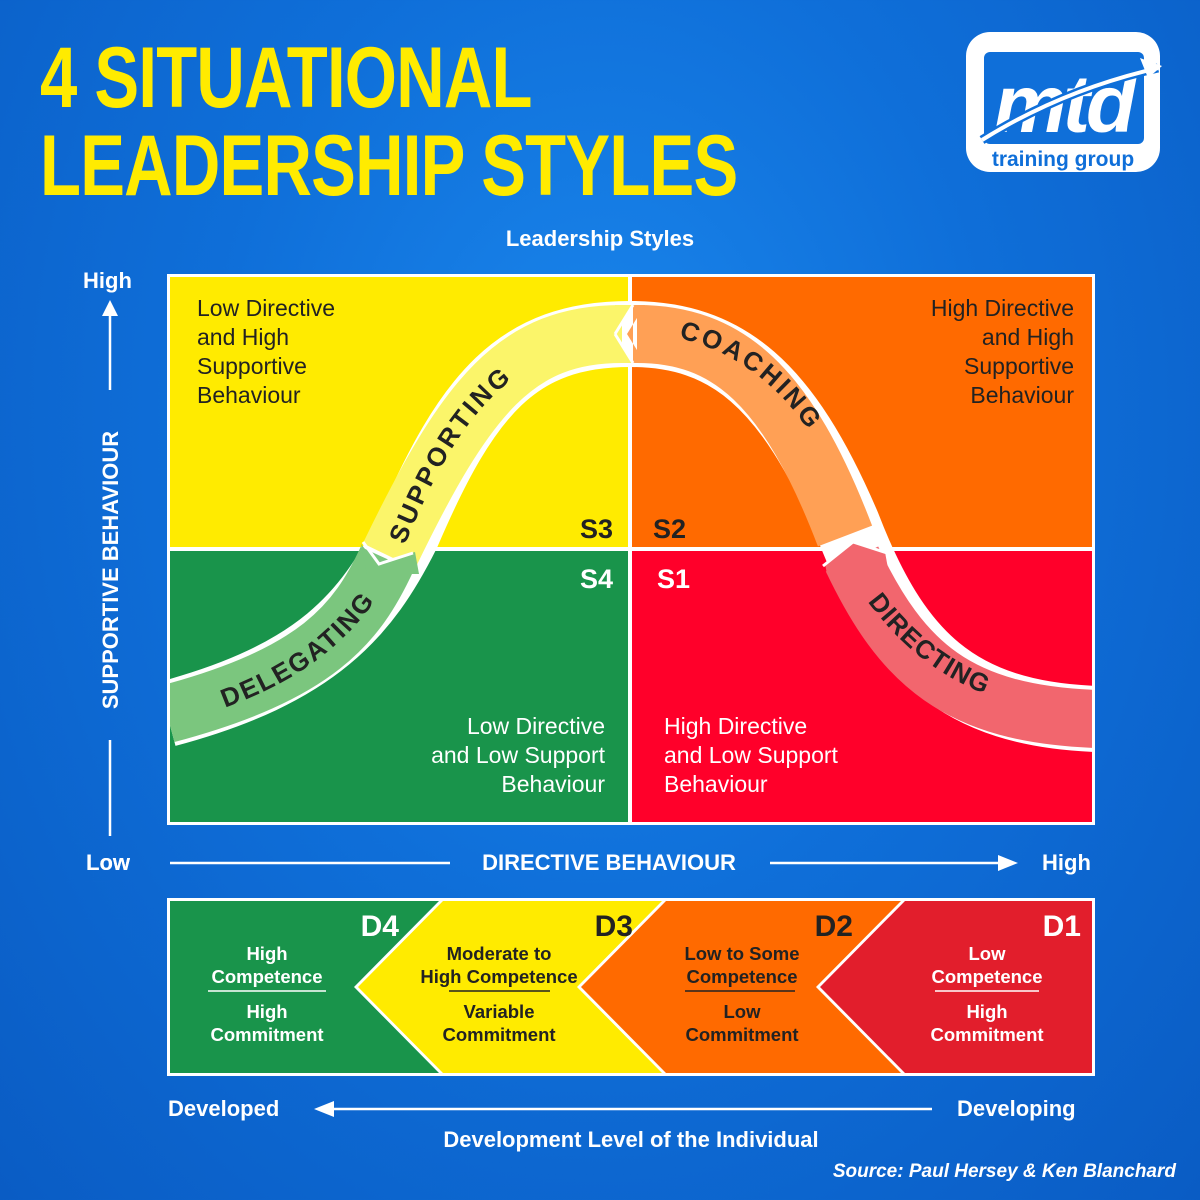 The image size is (1200, 1200). What do you see at coordinates (751, 755) in the screenshot?
I see `quadrant-s1-description: High Directive and Low Support Behaviour` at bounding box center [751, 755].